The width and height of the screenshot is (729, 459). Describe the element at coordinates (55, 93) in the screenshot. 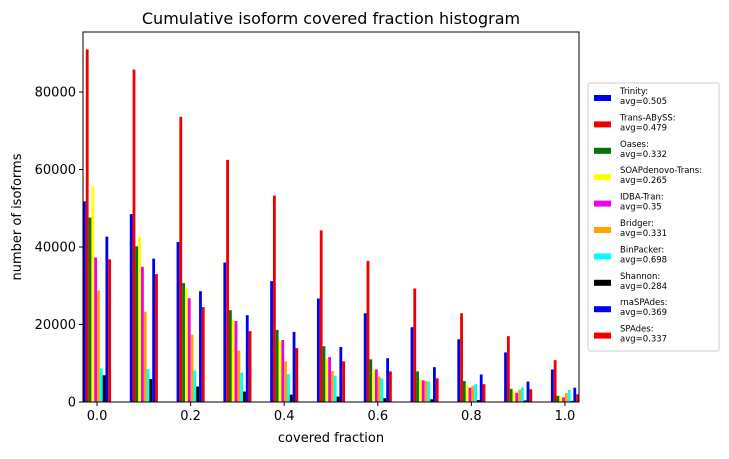

I see `y-tick-label: 80000` at that location.